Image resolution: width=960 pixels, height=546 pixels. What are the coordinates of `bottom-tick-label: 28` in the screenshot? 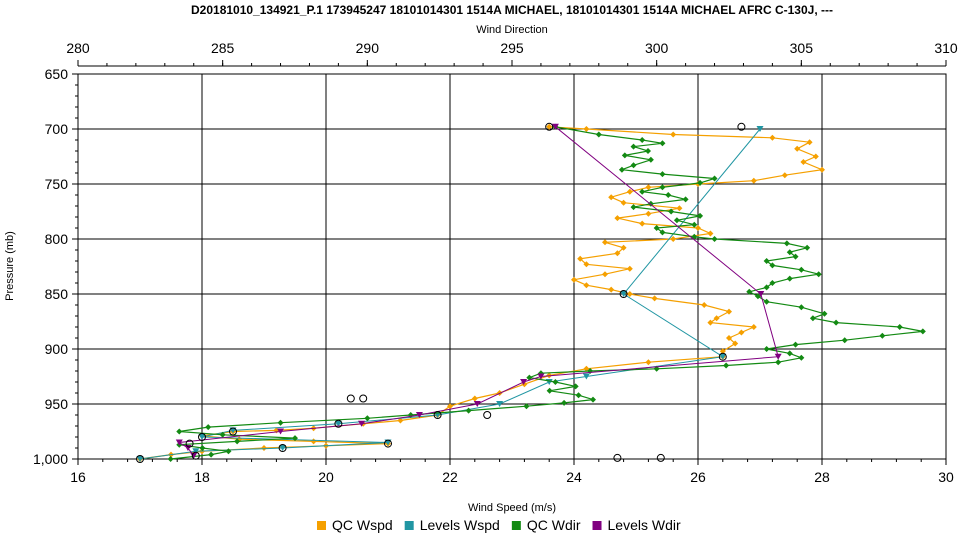 It's located at (822, 477).